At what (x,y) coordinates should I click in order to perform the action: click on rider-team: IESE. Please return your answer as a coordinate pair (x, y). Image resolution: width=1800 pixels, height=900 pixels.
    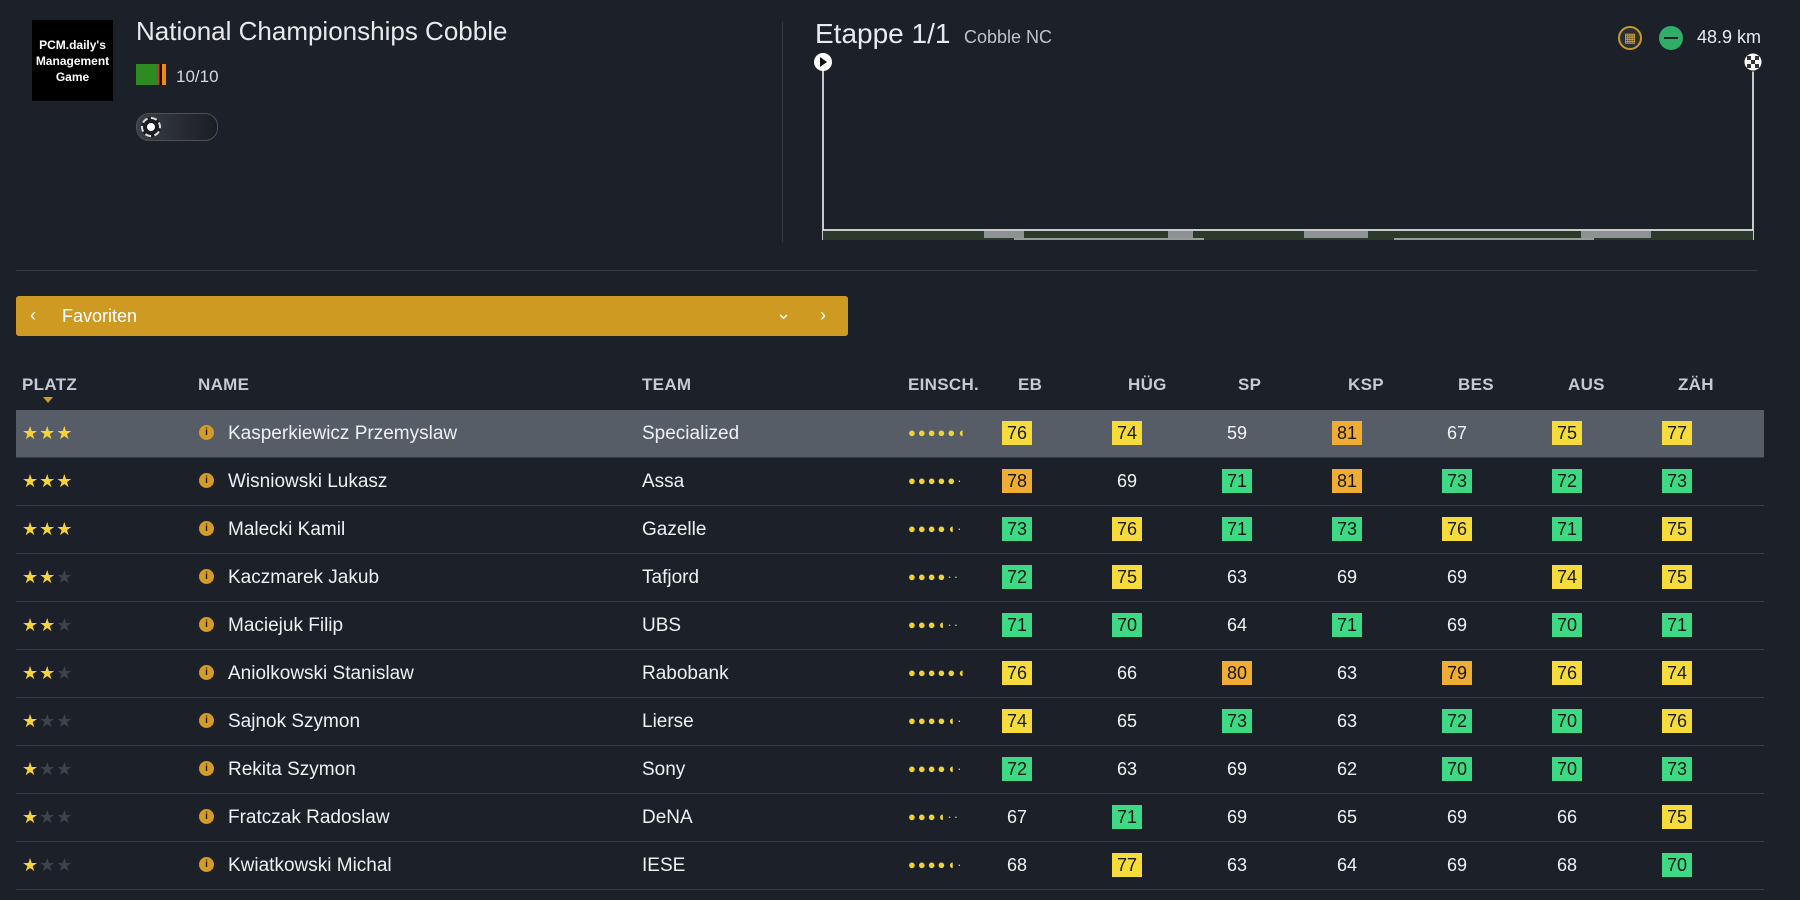
    Looking at the image, I should click on (664, 865).